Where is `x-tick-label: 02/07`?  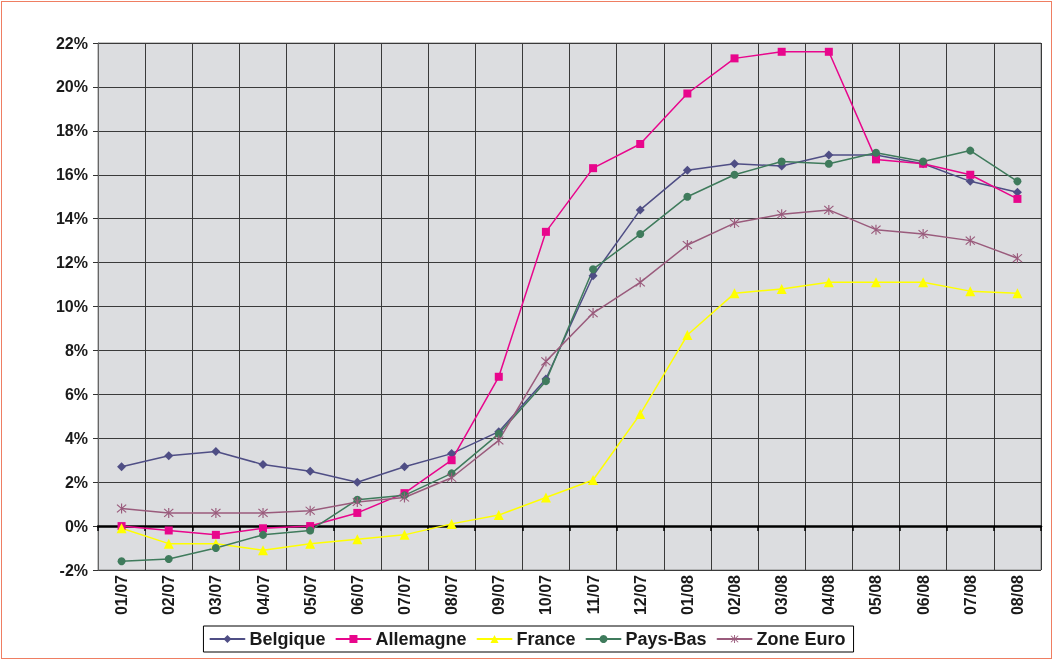 x-tick-label: 02/07 is located at coordinates (169, 595).